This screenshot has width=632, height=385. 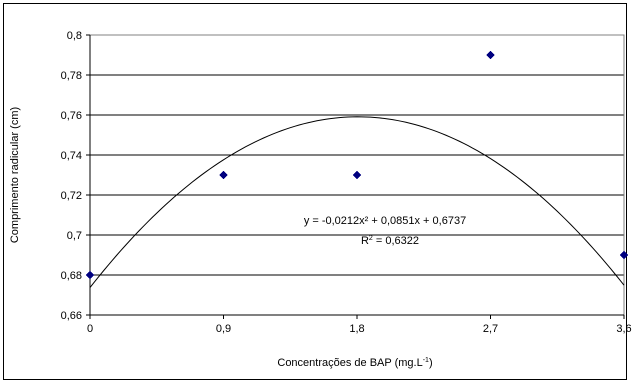 I want to click on x-tick-label: 2,7, so click(x=490, y=329).